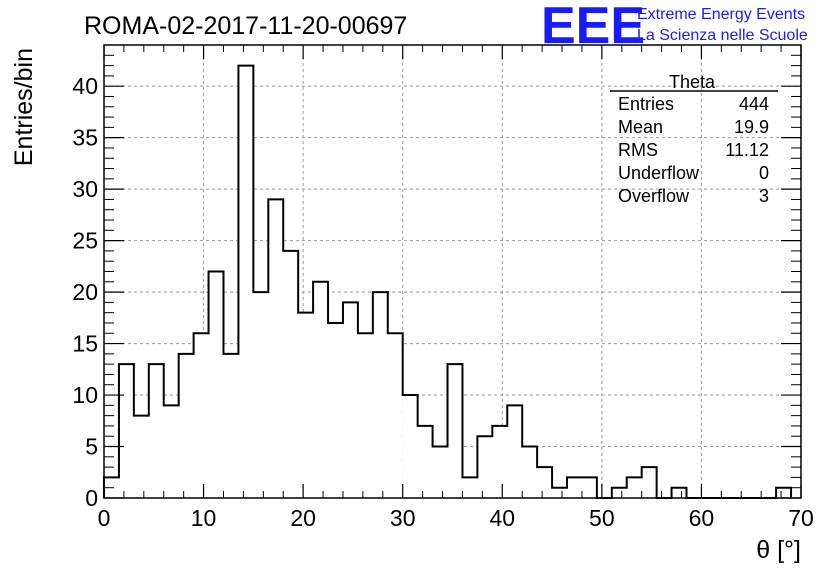  I want to click on x-tick-label: 40, so click(502, 518).